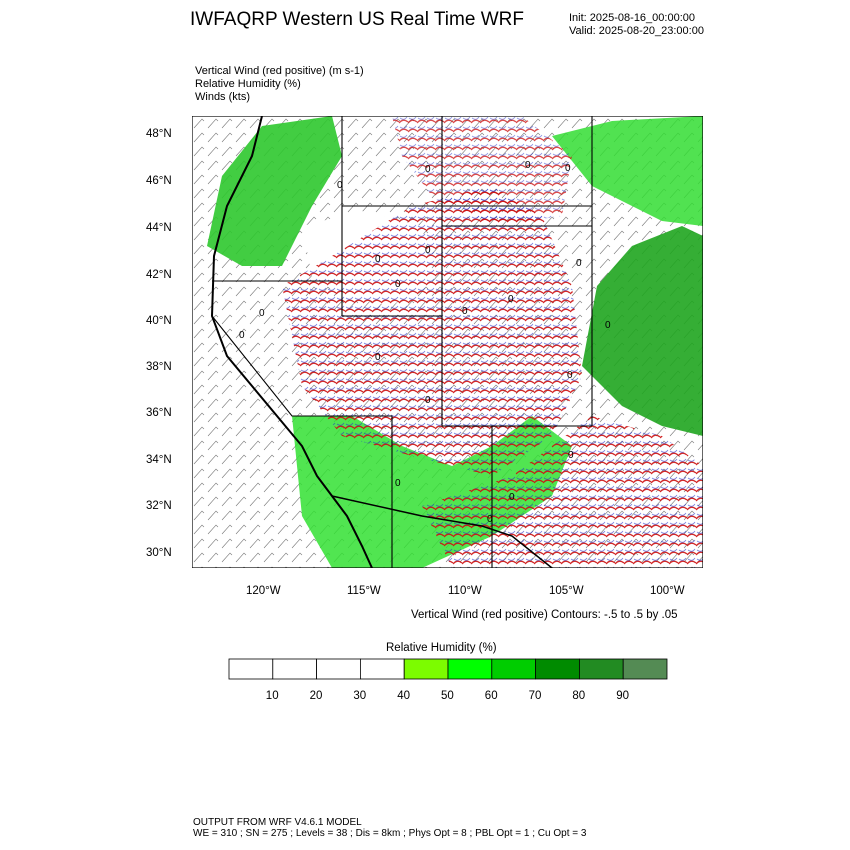 This screenshot has width=850, height=850. I want to click on colorbar, so click(448, 669).